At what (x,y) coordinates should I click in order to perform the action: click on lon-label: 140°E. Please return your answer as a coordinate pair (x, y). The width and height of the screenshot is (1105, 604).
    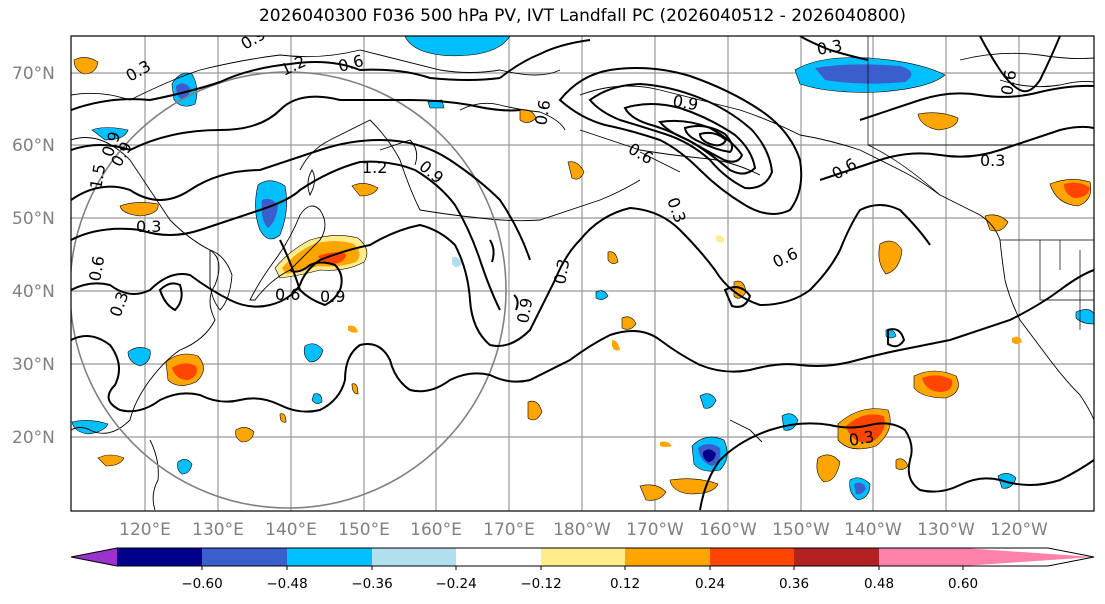
    Looking at the image, I should click on (291, 530).